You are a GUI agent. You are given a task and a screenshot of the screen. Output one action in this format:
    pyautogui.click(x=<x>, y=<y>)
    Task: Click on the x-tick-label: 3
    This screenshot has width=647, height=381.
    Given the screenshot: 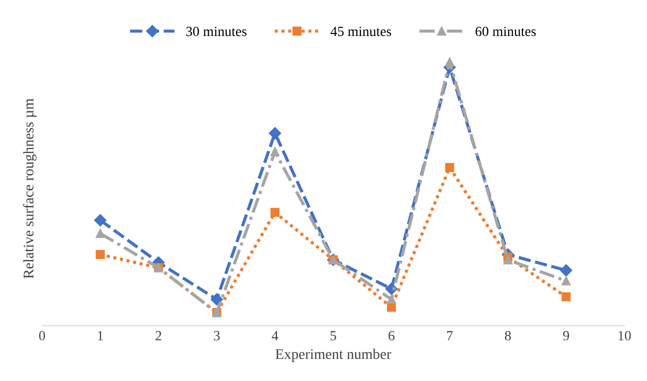 What is the action you would take?
    pyautogui.click(x=217, y=335)
    